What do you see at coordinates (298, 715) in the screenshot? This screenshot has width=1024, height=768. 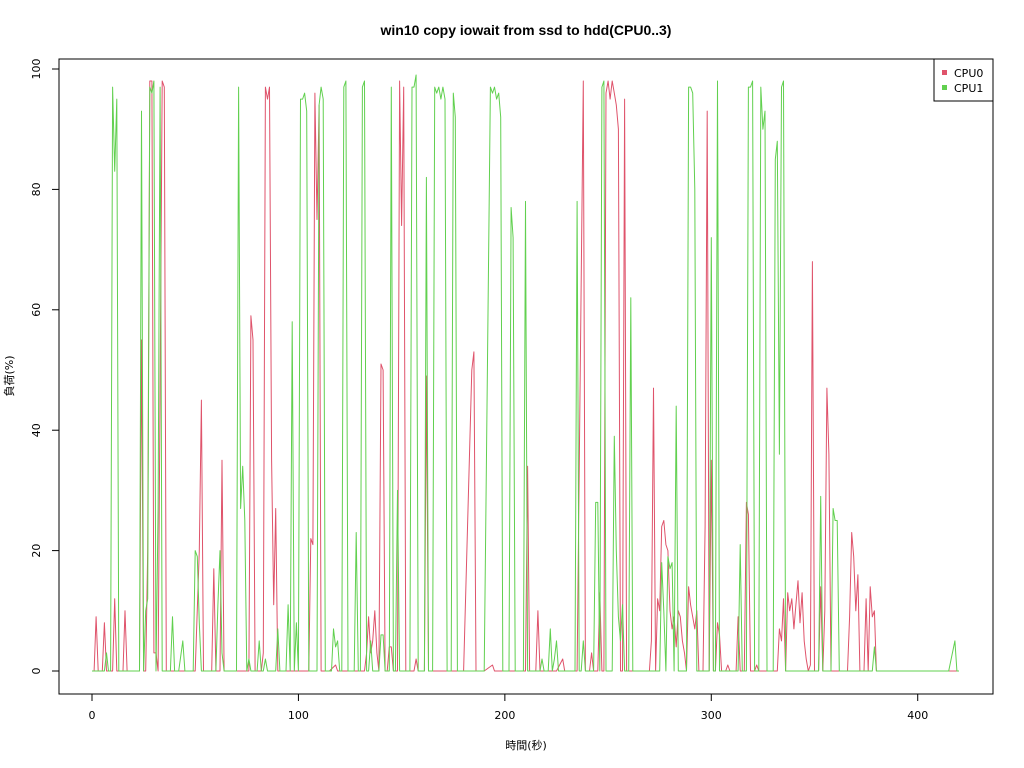 I see `x-tick-label: 100` at bounding box center [298, 715].